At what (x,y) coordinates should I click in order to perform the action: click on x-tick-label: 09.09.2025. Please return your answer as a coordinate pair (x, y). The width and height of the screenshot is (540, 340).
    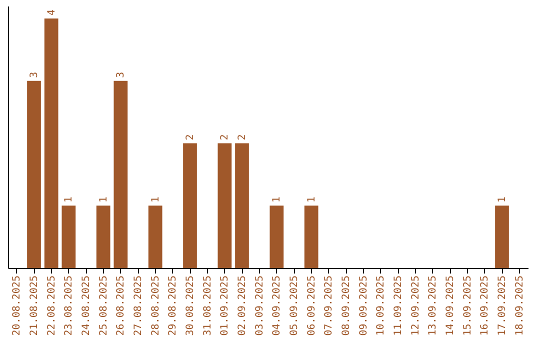
    Looking at the image, I should click on (364, 306).